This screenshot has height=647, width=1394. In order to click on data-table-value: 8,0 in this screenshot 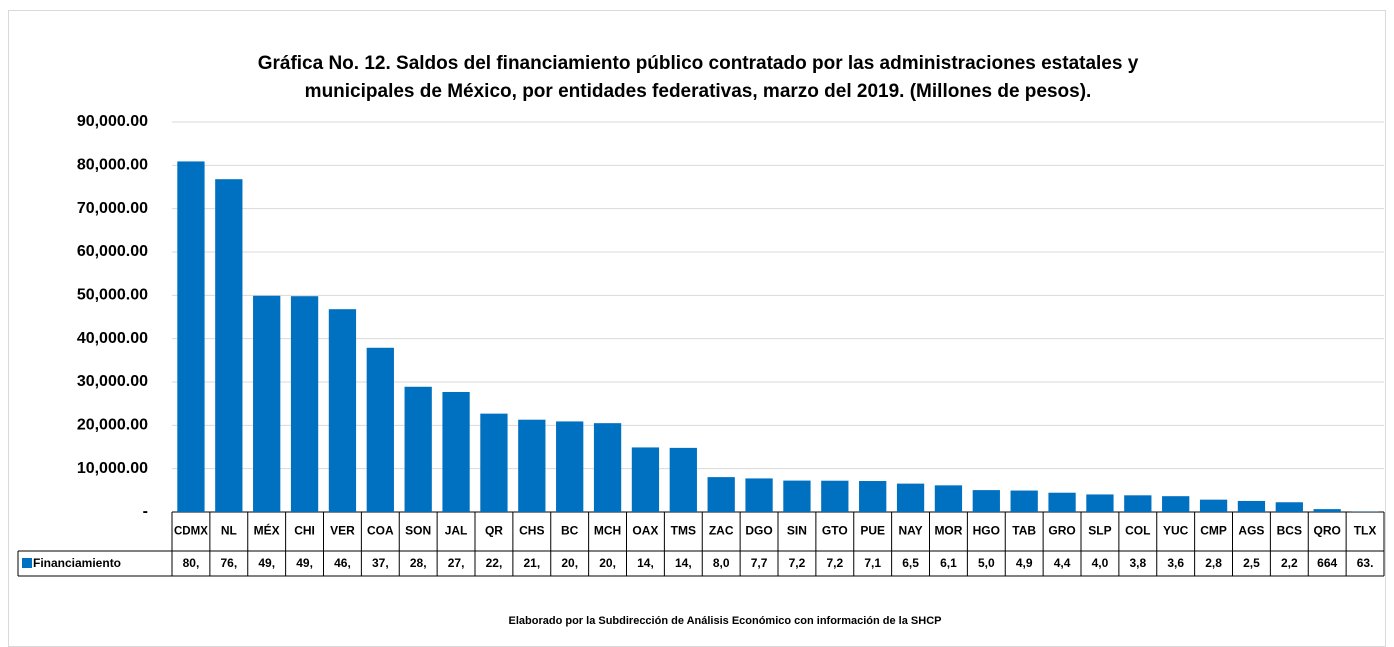, I will do `click(721, 563)`.